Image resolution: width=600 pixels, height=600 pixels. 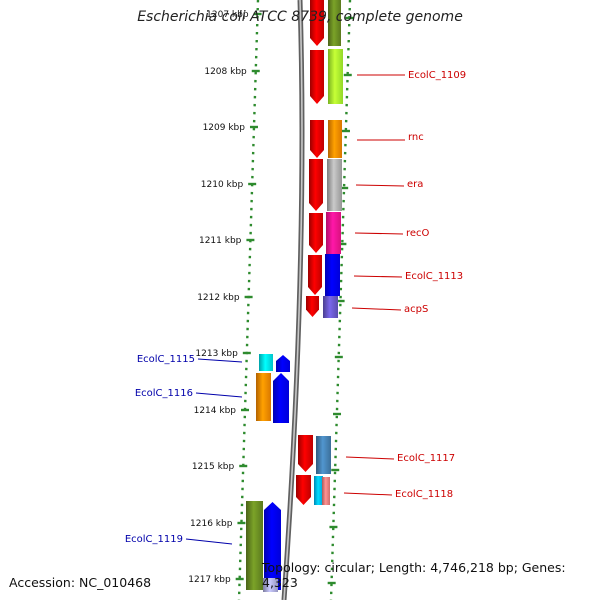 What do you see at coordinates (434, 276) in the screenshot?
I see `gene-label: EcolC_1113` at bounding box center [434, 276].